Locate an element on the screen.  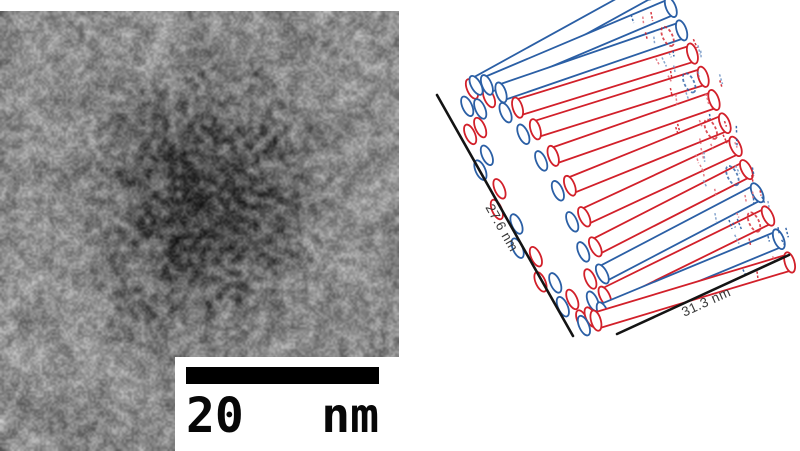
scale-bar-line is located at coordinates (282, 375).